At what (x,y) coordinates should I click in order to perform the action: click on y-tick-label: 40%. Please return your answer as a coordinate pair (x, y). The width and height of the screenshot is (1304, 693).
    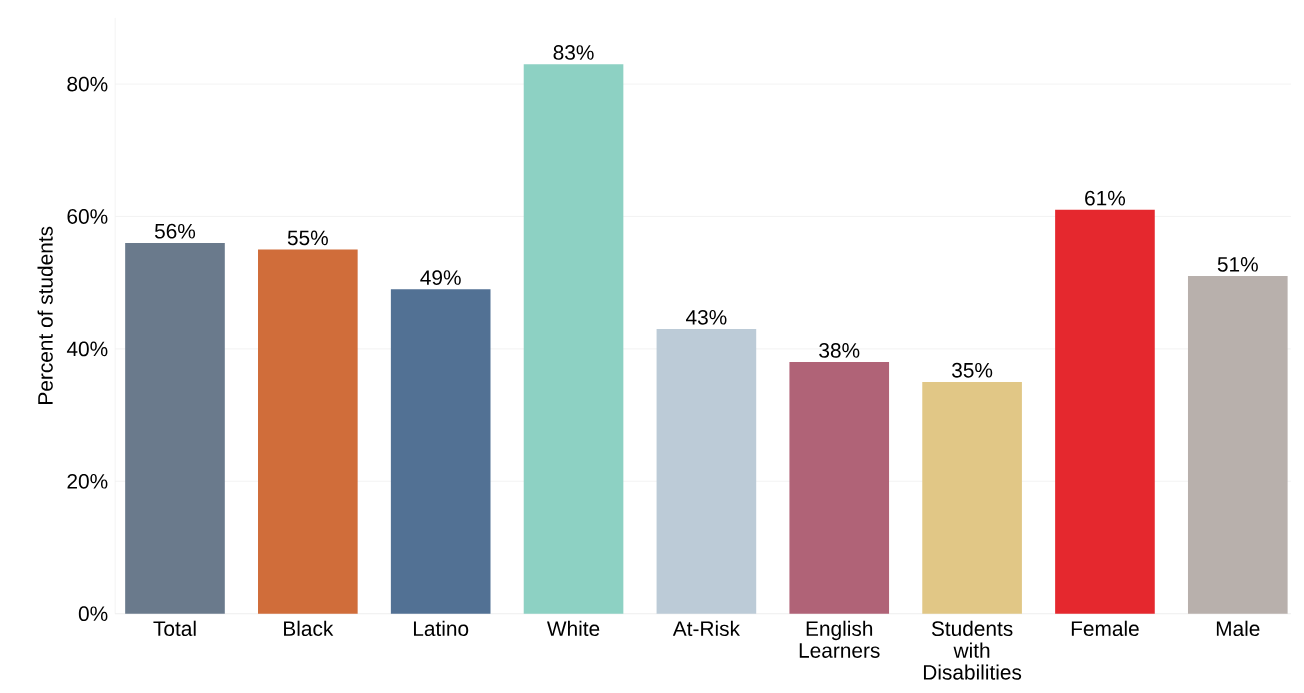
    Looking at the image, I should click on (87, 349).